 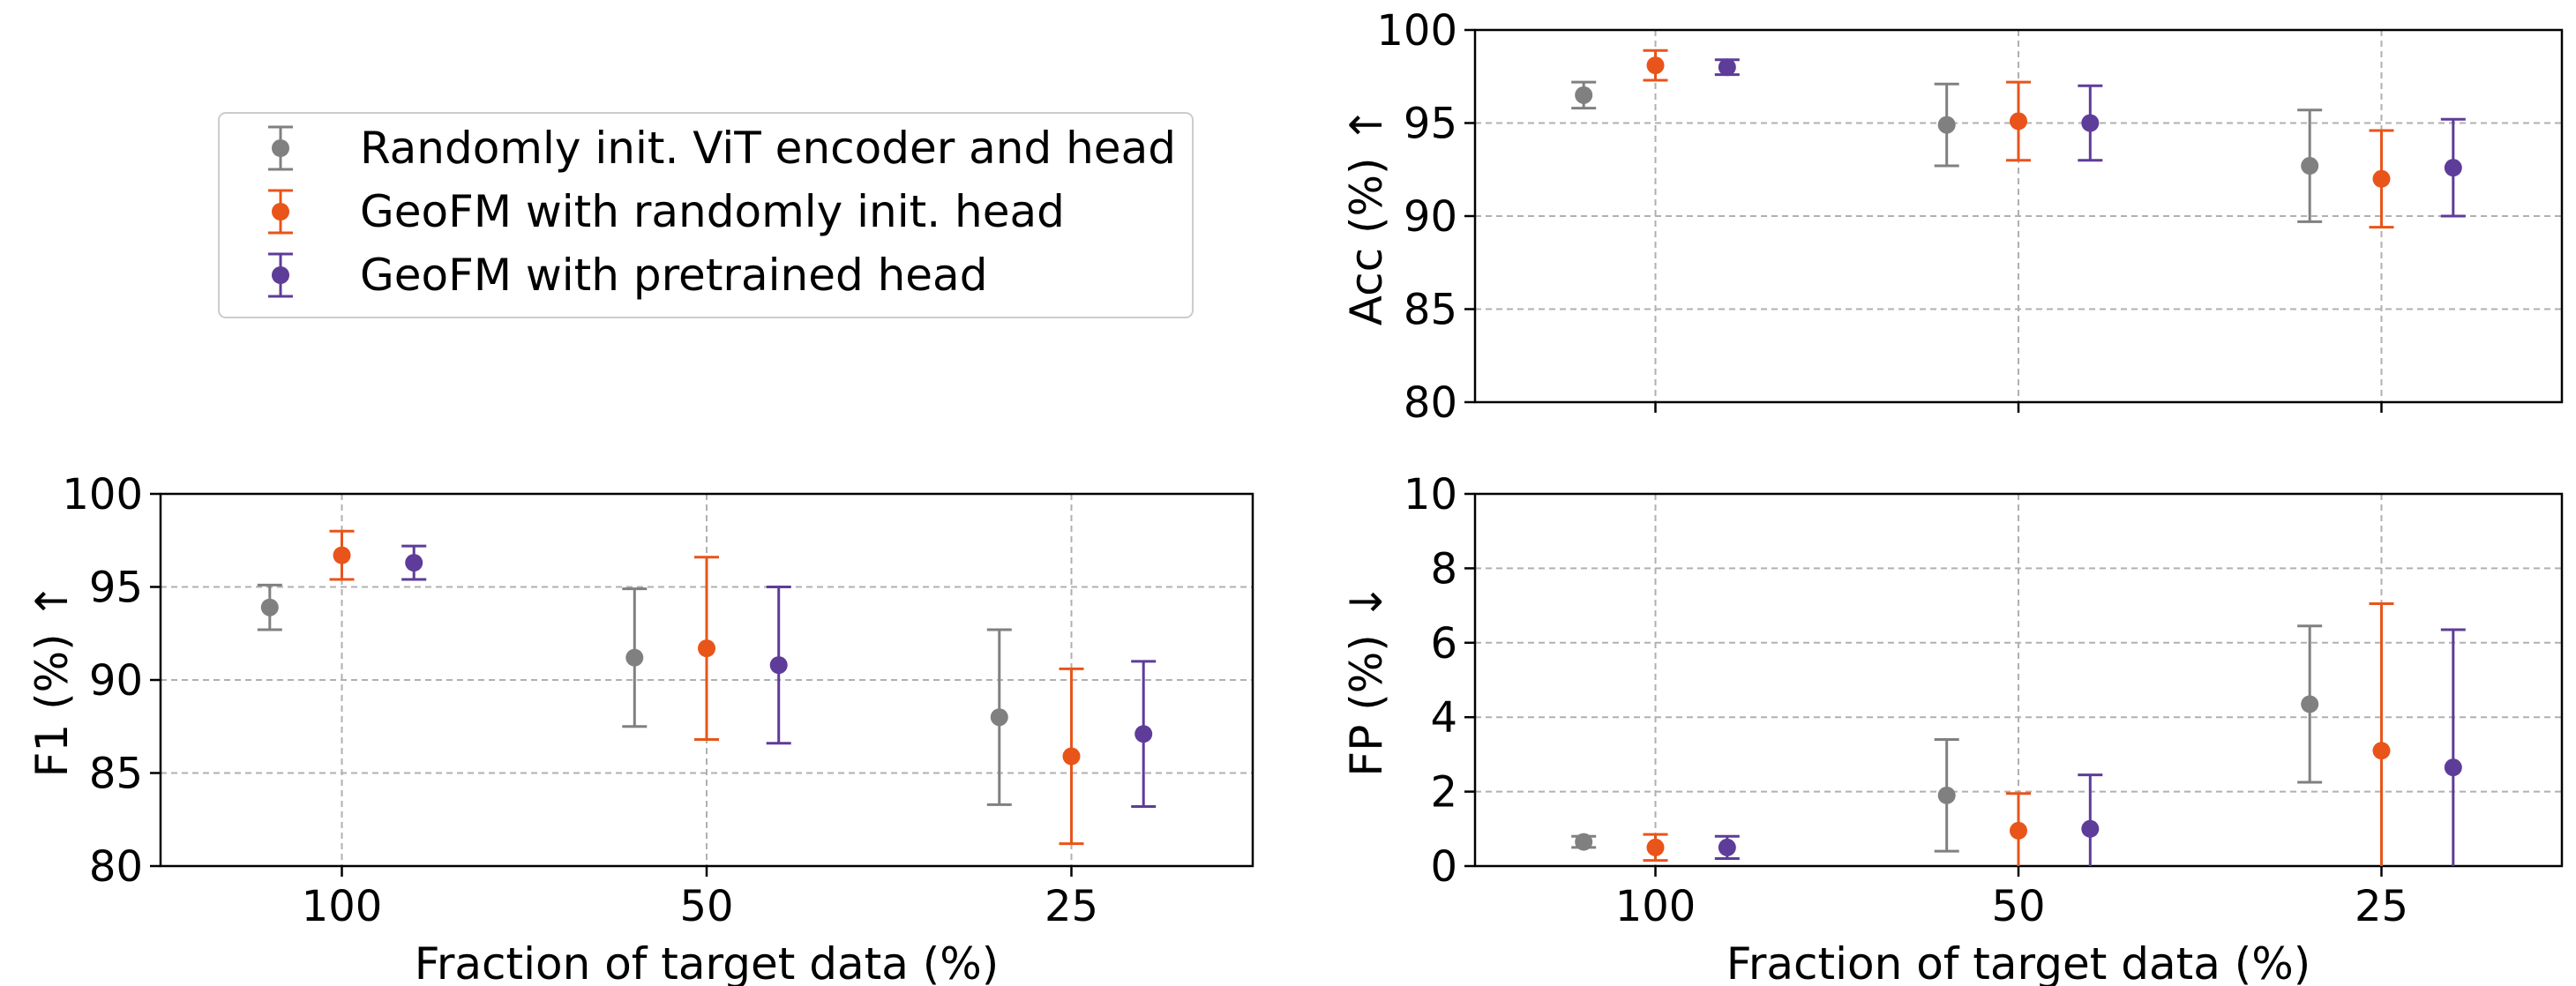 I want to click on legend-frame, so click(x=706, y=215).